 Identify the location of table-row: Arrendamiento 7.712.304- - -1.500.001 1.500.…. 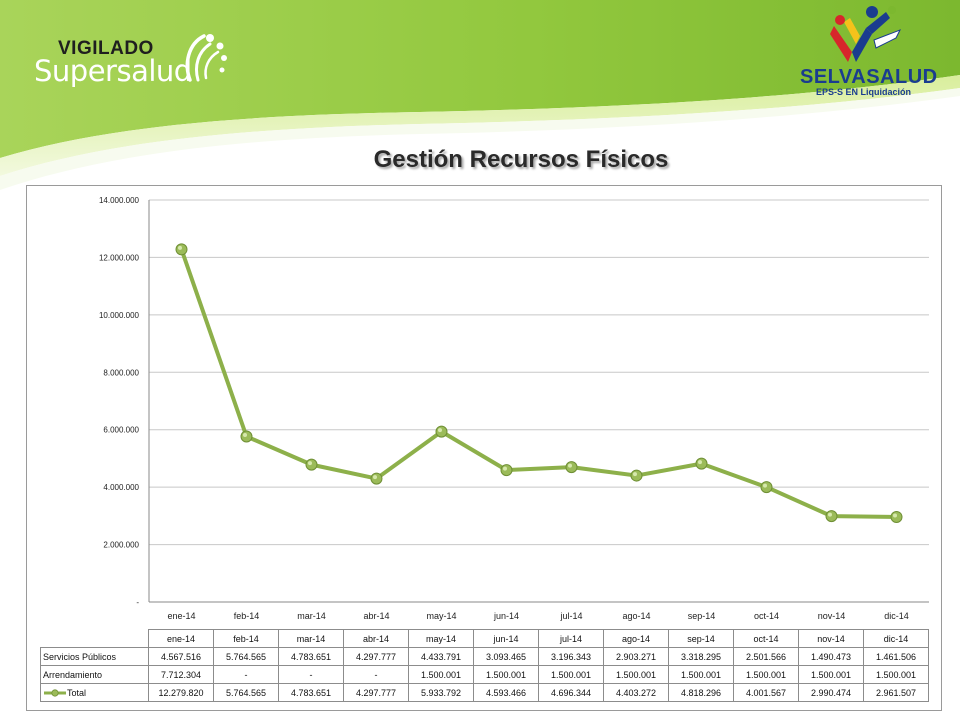
(484, 674).